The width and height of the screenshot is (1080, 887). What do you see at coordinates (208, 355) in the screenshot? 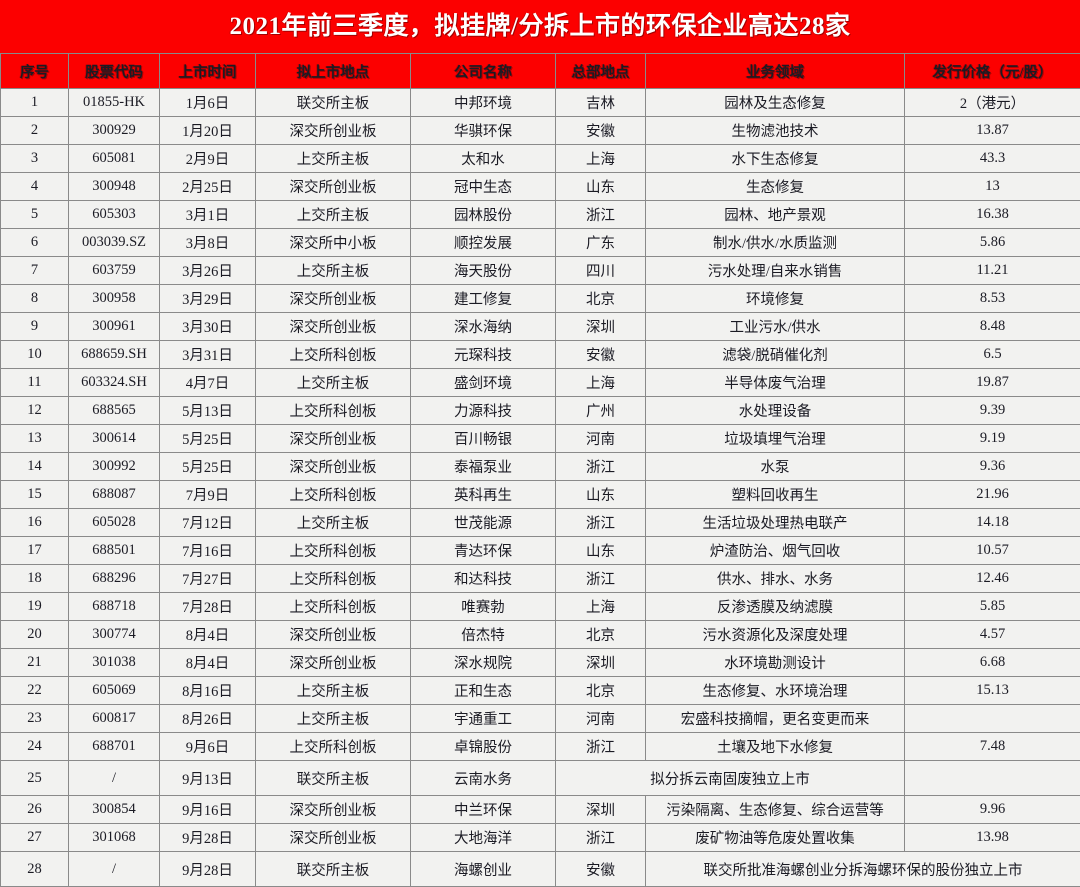
I see `cell-date: 3月31日` at bounding box center [208, 355].